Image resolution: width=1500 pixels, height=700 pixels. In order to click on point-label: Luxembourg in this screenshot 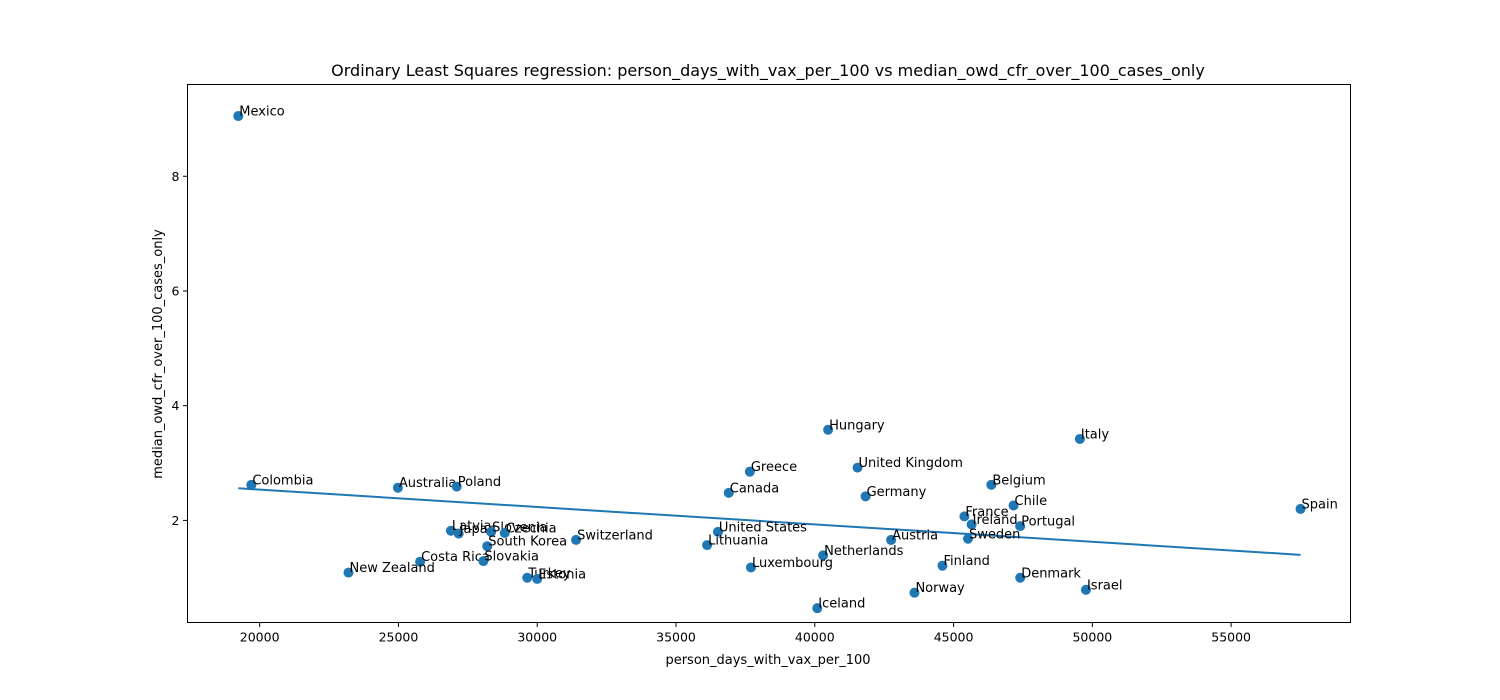, I will do `click(792, 563)`.